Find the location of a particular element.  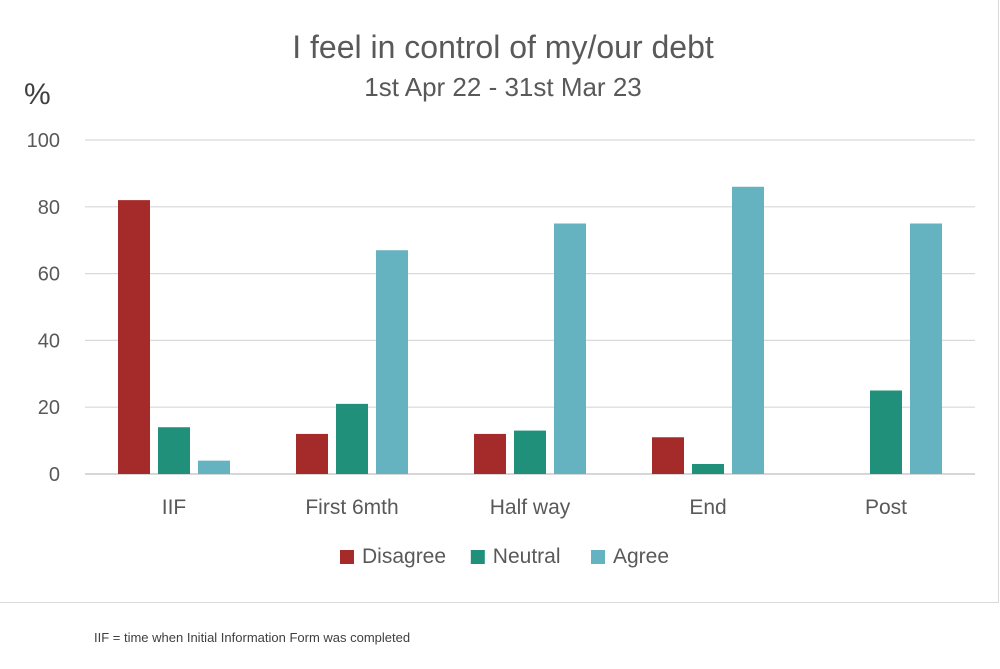

x-axis-labels: IIF First 6mth Half way End Post is located at coordinates (534, 507).